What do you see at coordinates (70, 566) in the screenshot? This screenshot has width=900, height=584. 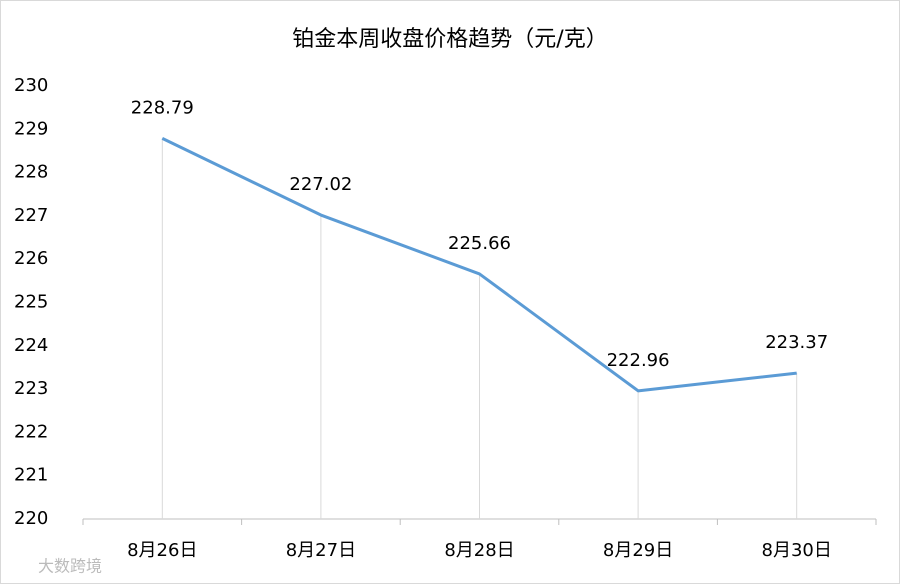 I see `watermark: 大数跨境` at bounding box center [70, 566].